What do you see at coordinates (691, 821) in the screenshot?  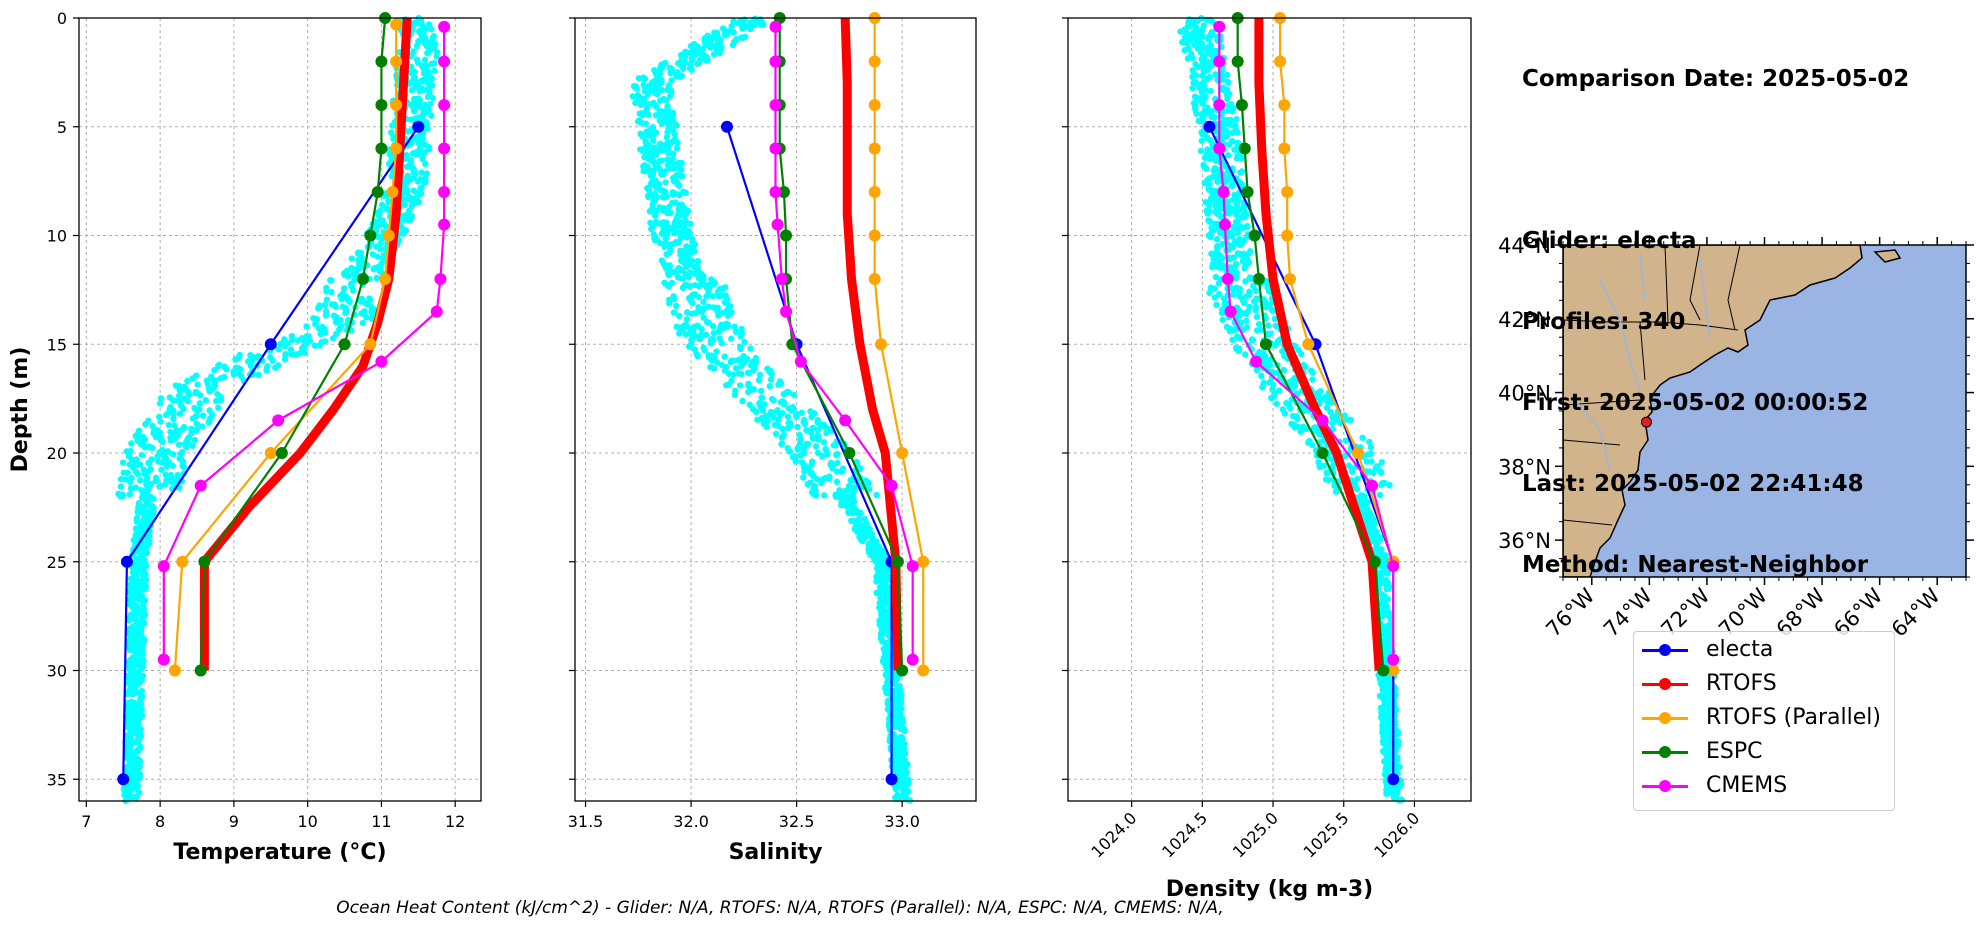 I see `x-tick-label: 32.0` at bounding box center [691, 821].